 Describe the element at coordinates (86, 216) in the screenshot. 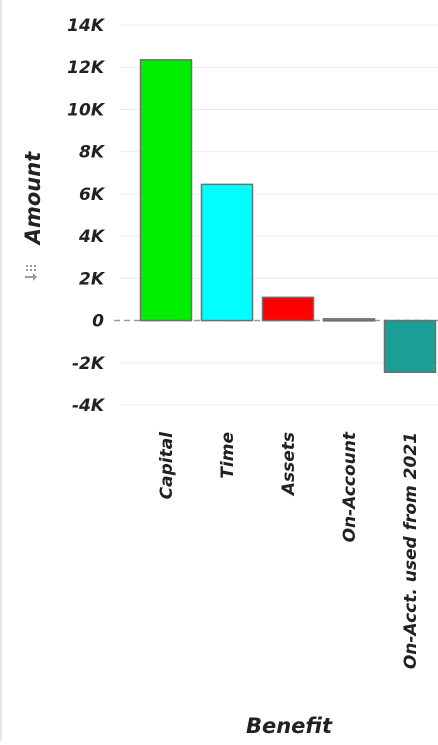

I see `y-axis-ticks: -4K -2K 0 2K 4K 6K 8K 10K 12K 14K` at that location.